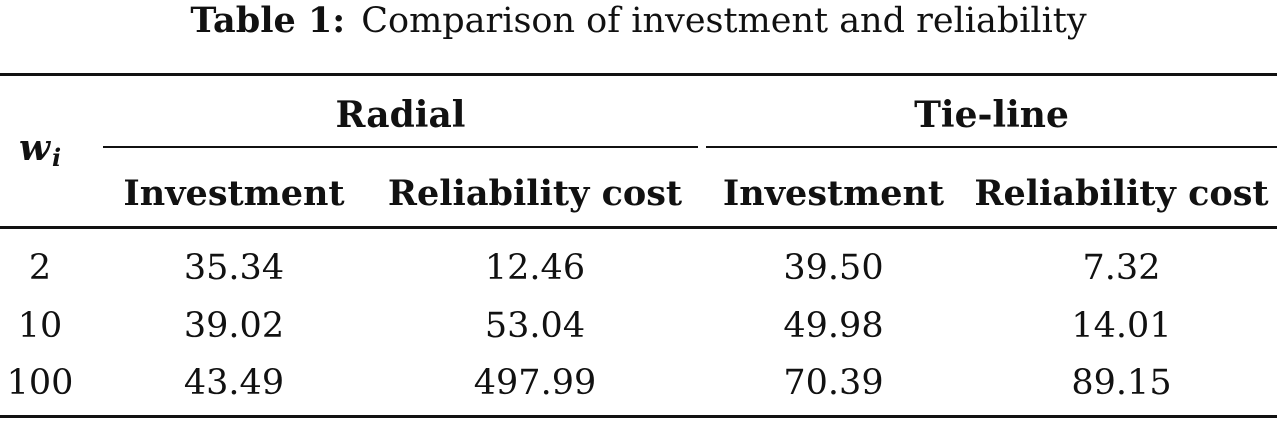 This screenshot has height=421, width=1277. I want to click on table-cell-radial-investment: 39.02, so click(234, 326).